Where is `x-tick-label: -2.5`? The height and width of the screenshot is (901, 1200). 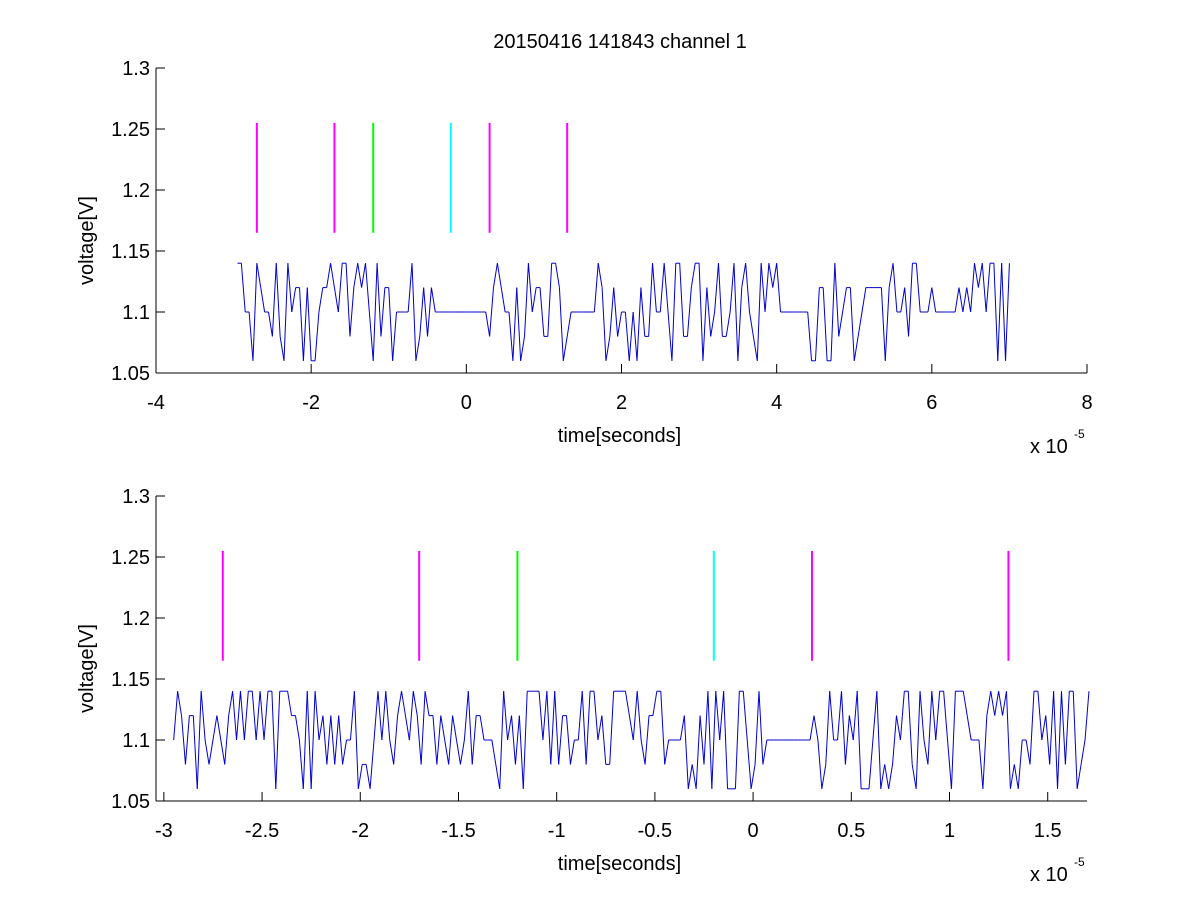 x-tick-label: -2.5 is located at coordinates (262, 831).